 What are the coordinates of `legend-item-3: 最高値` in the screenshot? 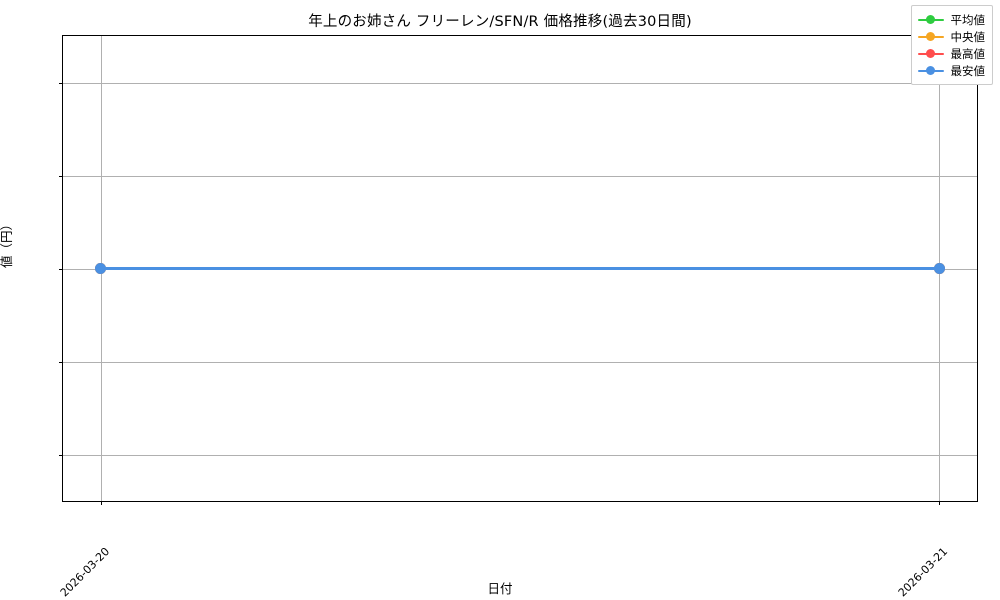 It's located at (951, 53).